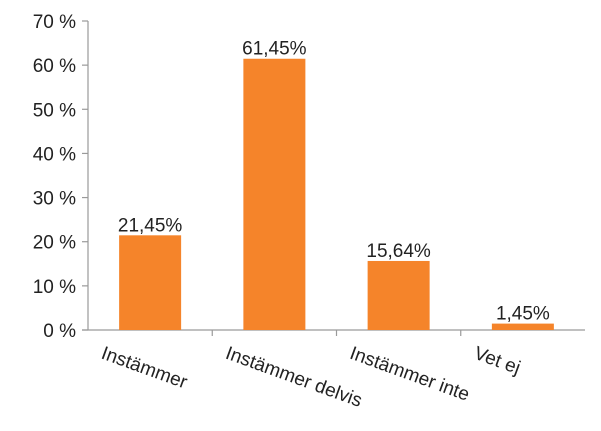 This screenshot has height=431, width=601. Describe the element at coordinates (274, 49) in the screenshot. I see `data-label: 61,45%` at that location.